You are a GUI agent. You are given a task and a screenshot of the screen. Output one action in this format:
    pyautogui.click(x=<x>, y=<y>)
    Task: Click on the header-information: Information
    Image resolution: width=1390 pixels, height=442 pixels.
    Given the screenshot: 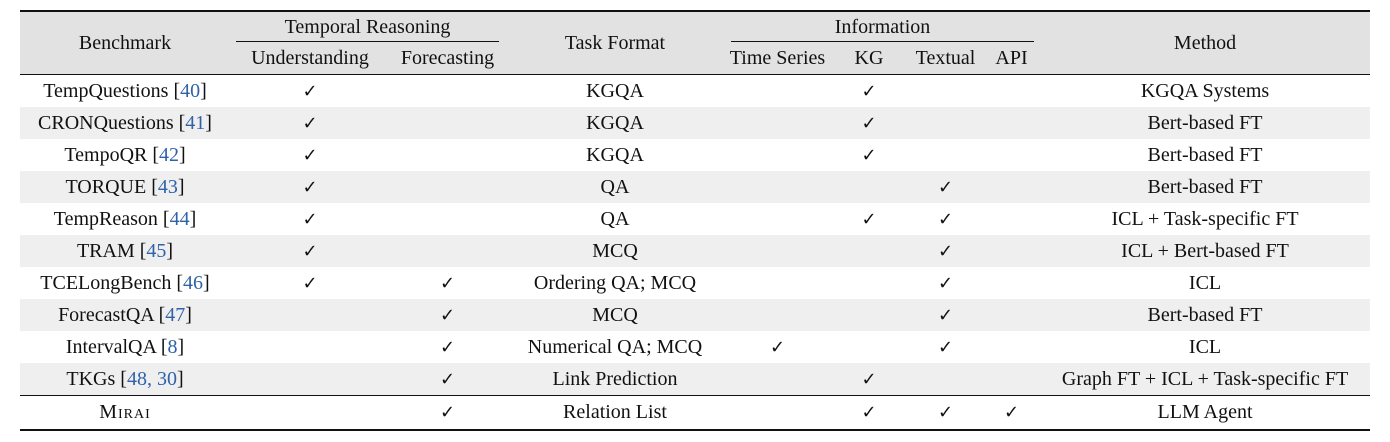 What is the action you would take?
    pyautogui.click(x=883, y=26)
    